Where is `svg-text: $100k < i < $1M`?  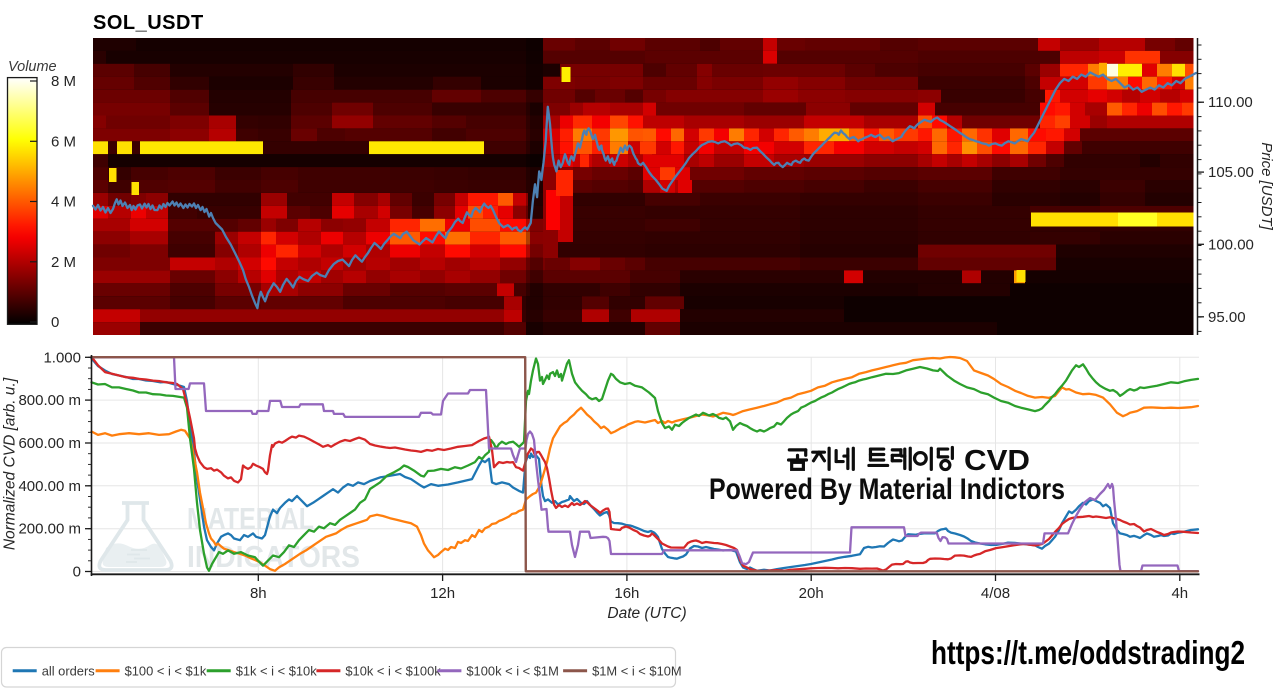
svg-text: $100k < i < $1M is located at coordinates (512, 671).